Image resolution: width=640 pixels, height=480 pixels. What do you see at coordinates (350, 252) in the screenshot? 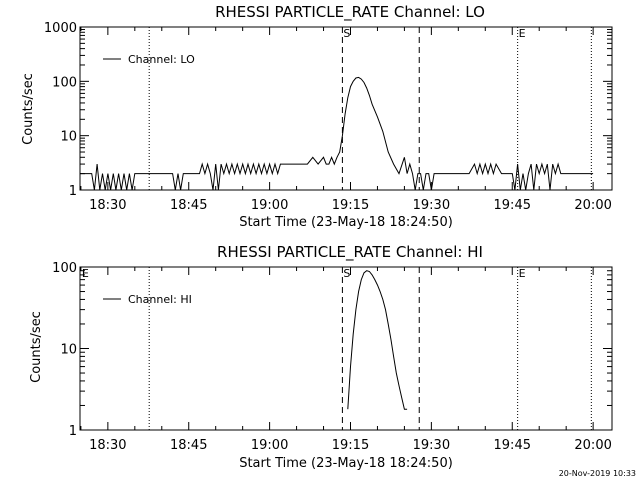
I see `chart-title: RHESSI PARTICLE_RATE Channel: HI` at bounding box center [350, 252].